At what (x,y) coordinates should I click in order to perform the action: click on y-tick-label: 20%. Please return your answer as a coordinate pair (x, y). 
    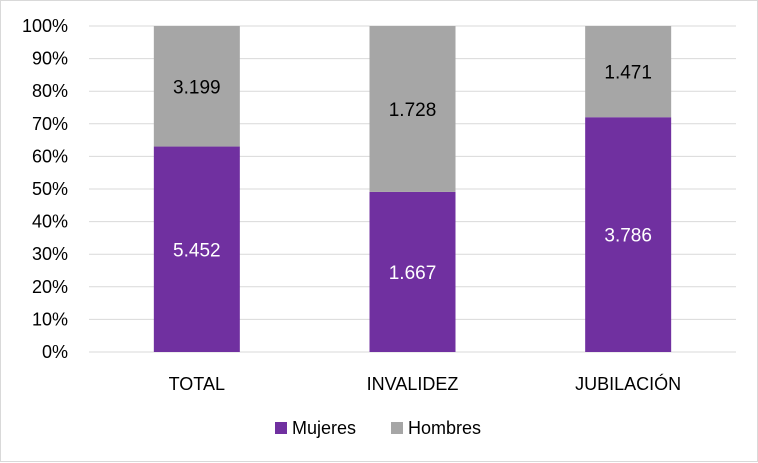
    Looking at the image, I should click on (50, 287).